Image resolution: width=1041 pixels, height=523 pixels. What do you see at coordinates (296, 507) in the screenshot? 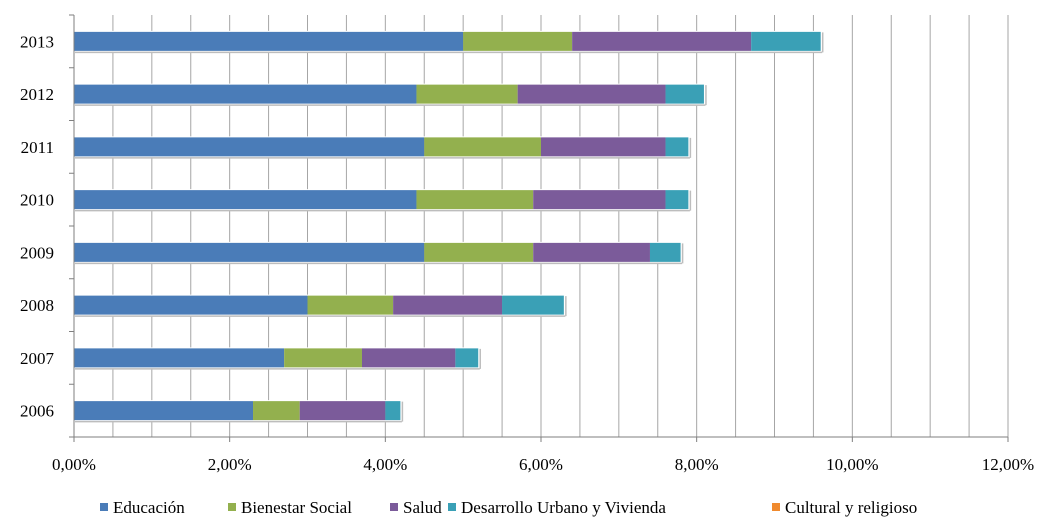
I see `legend-label: Bienestar Social` at bounding box center [296, 507].